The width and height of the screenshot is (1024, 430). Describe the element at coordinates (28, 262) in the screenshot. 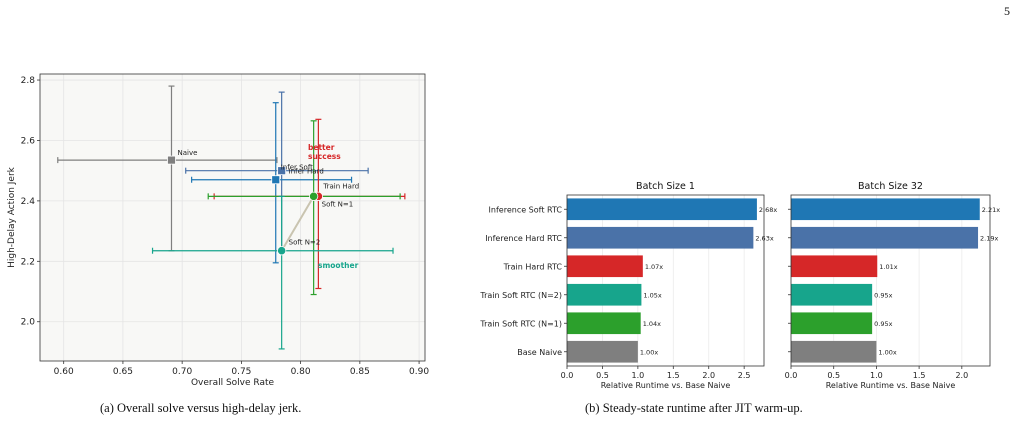

I see `y-tick-label: 2.2` at that location.